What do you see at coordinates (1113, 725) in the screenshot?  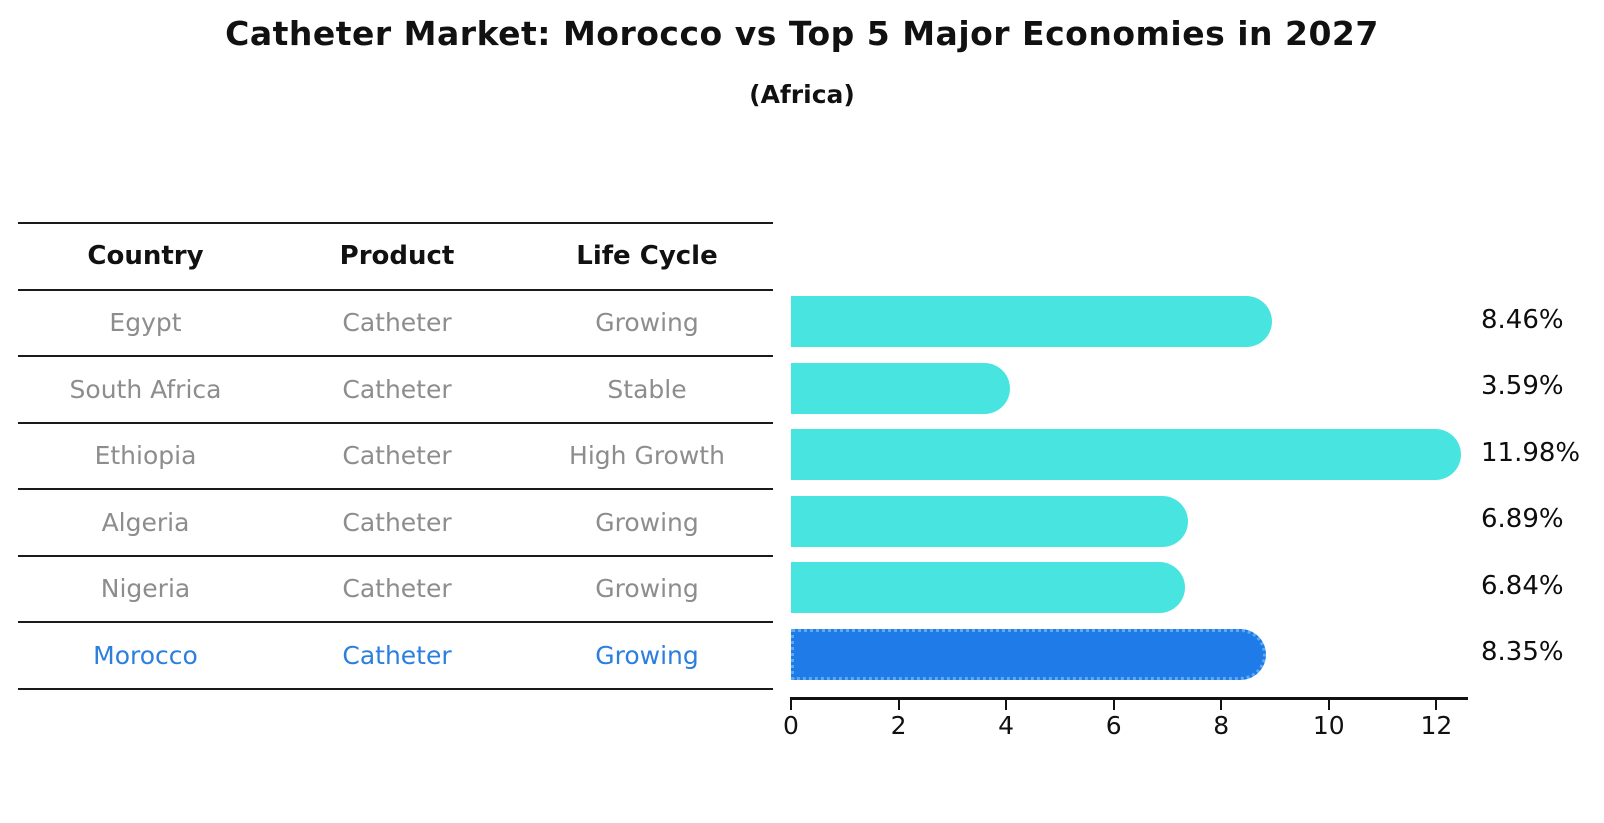 I see `tick-label: 6` at bounding box center [1113, 725].